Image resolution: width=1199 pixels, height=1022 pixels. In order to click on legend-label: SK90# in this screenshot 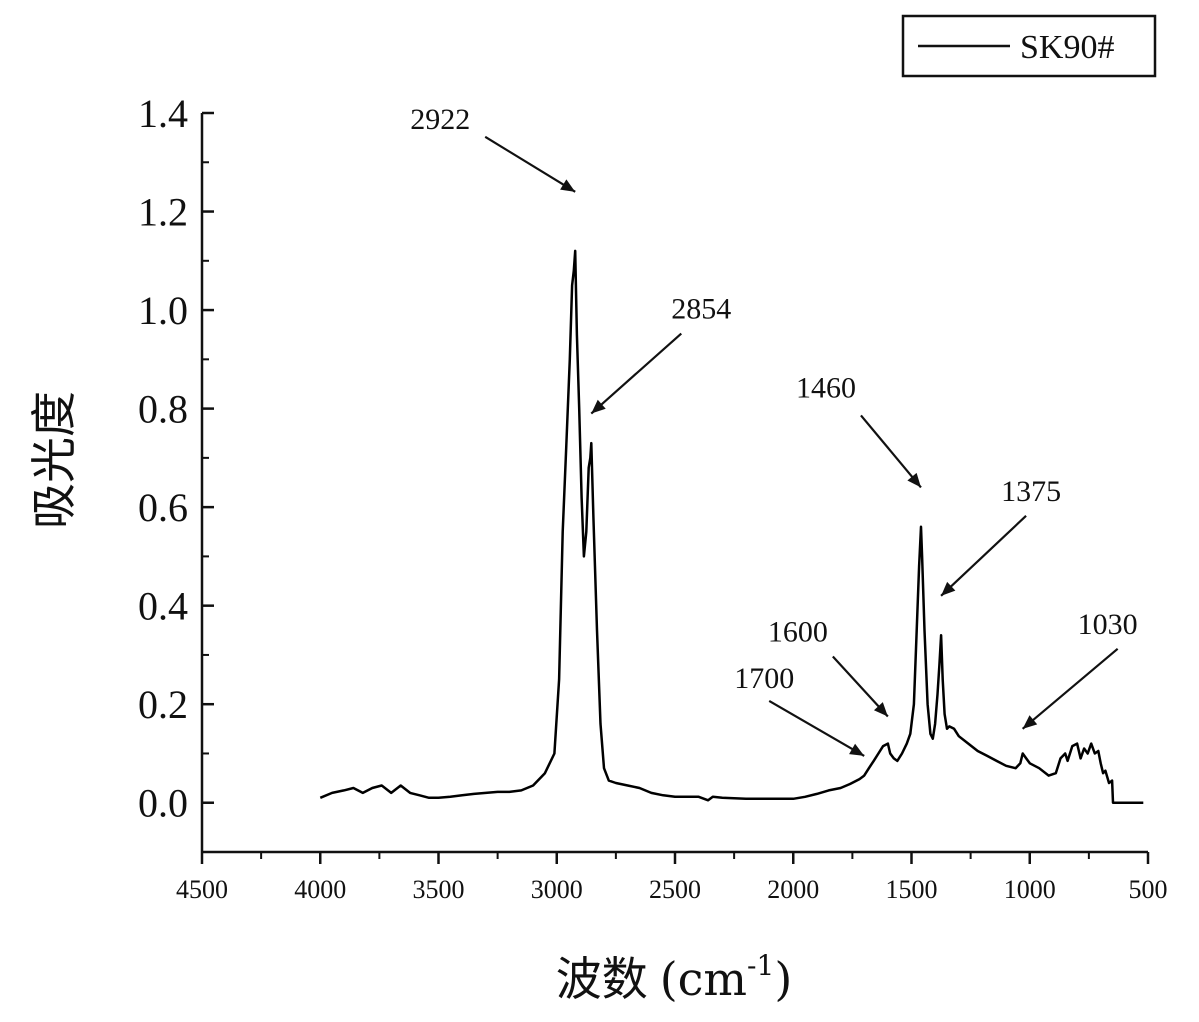, I will do `click(1067, 47)`.